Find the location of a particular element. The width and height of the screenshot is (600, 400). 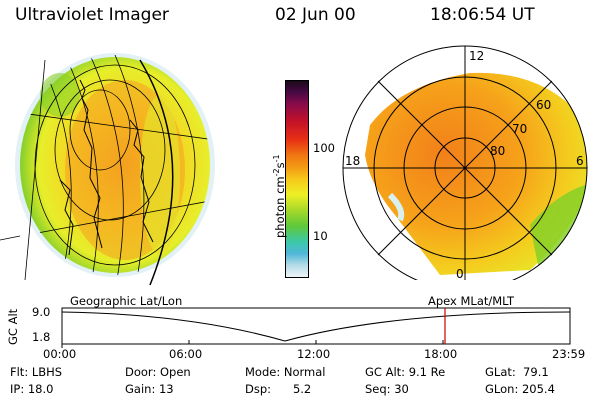

mode-label: Mode: Normal is located at coordinates (285, 372).